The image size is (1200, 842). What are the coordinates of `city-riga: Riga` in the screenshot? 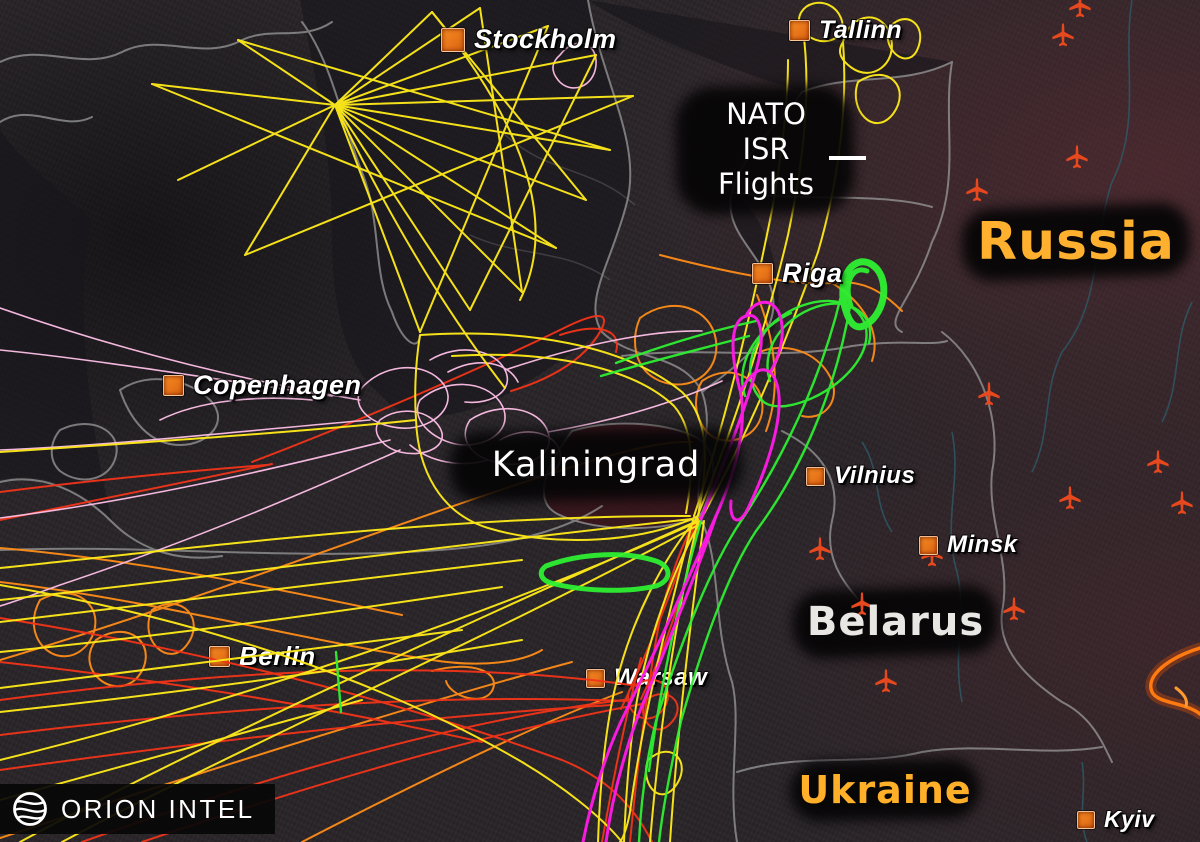 It's located at (797, 273).